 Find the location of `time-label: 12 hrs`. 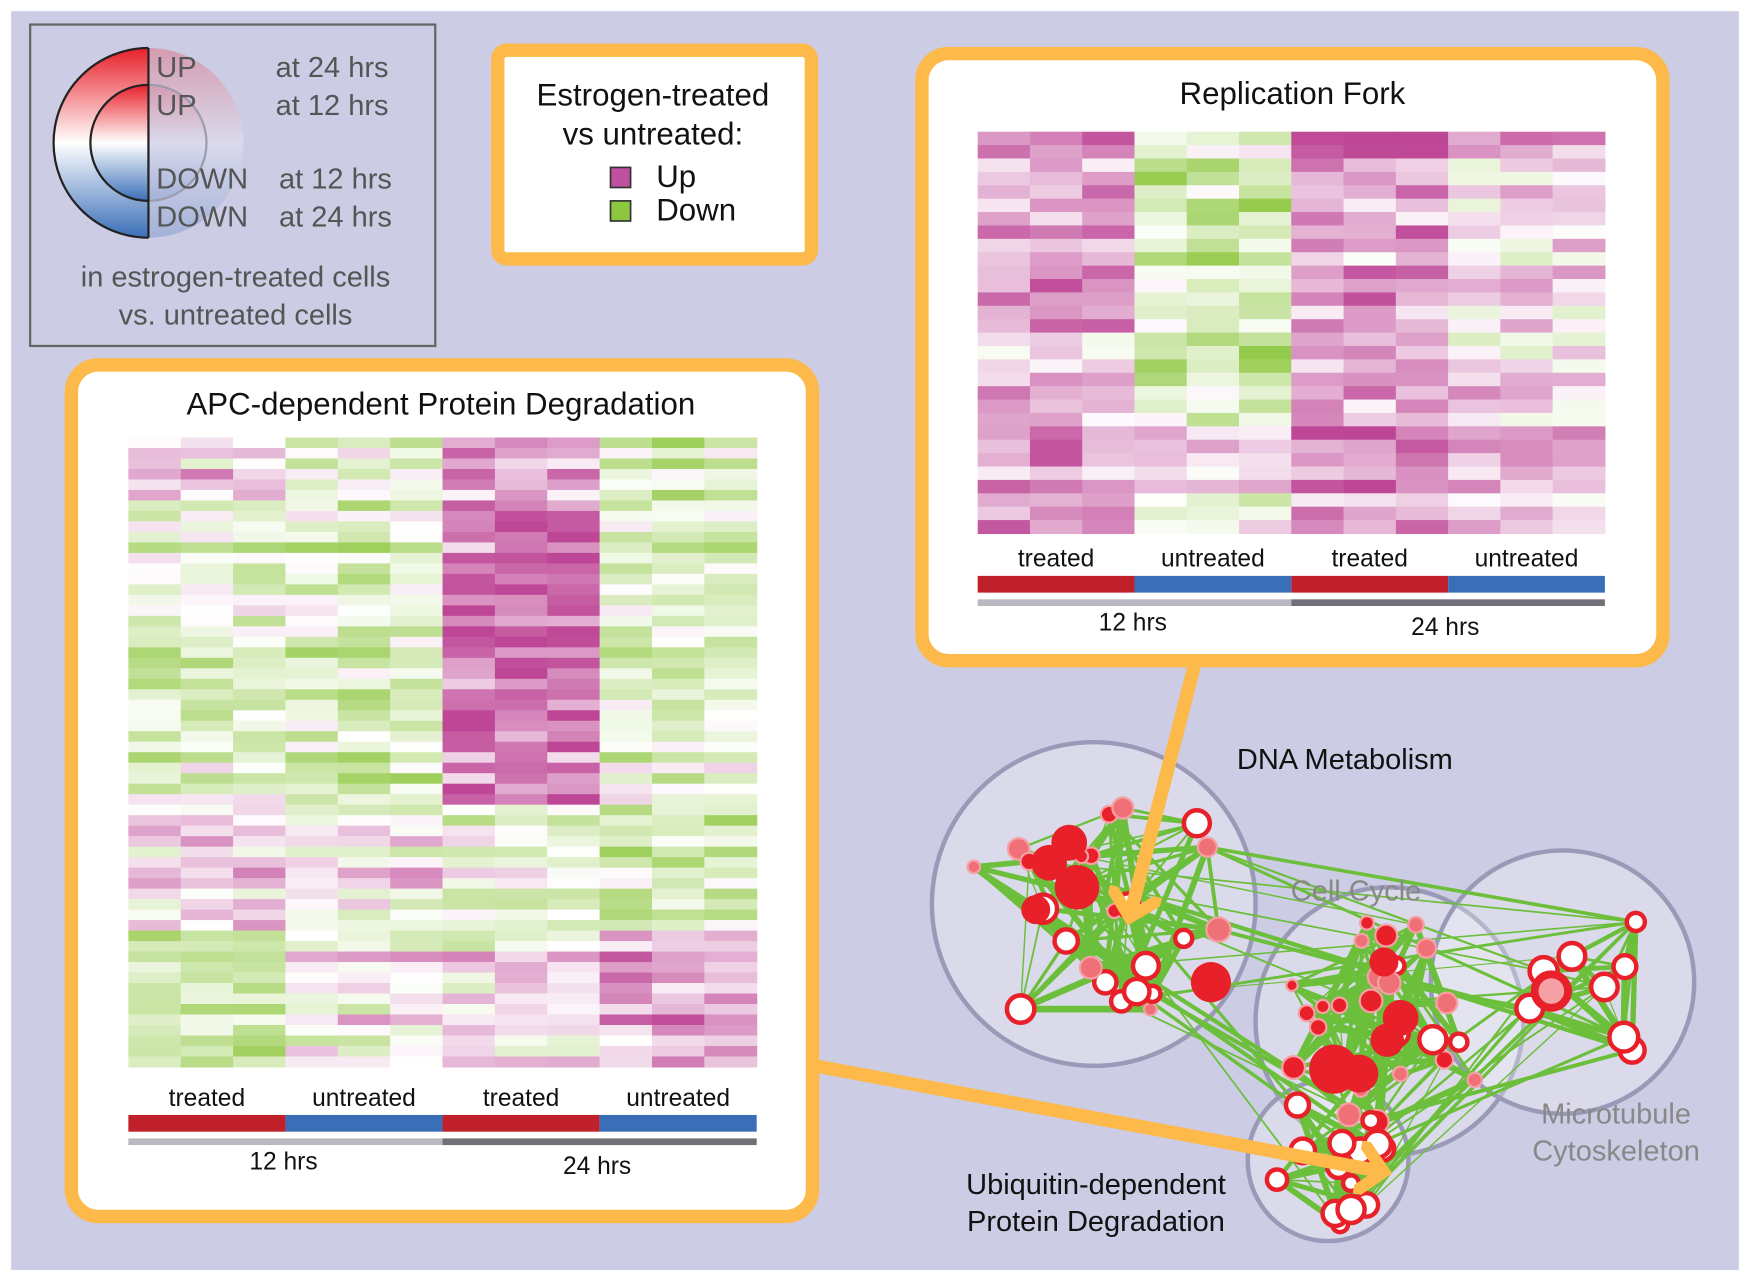

time-label: 12 hrs is located at coordinates (283, 1161).